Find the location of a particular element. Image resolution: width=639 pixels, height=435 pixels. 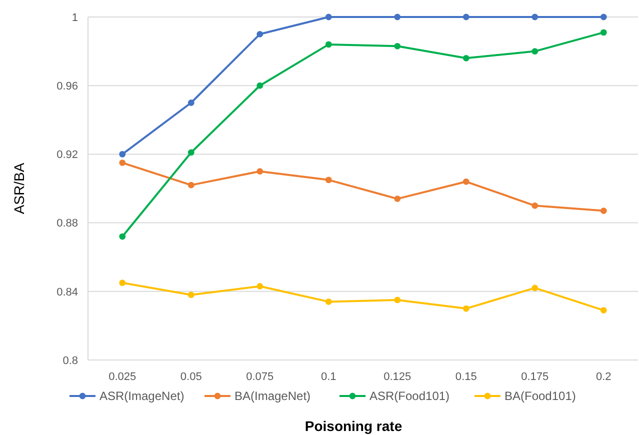

x-tick-label: 0.125 is located at coordinates (398, 377).